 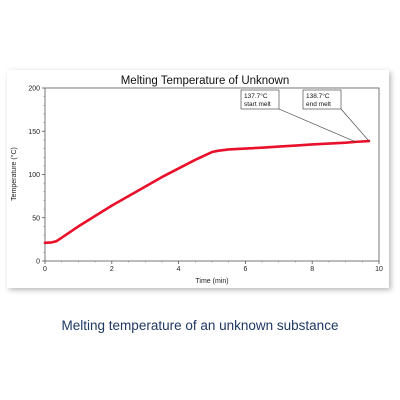 What do you see at coordinates (312, 269) in the screenshot?
I see `x-tick-label: 8` at bounding box center [312, 269].